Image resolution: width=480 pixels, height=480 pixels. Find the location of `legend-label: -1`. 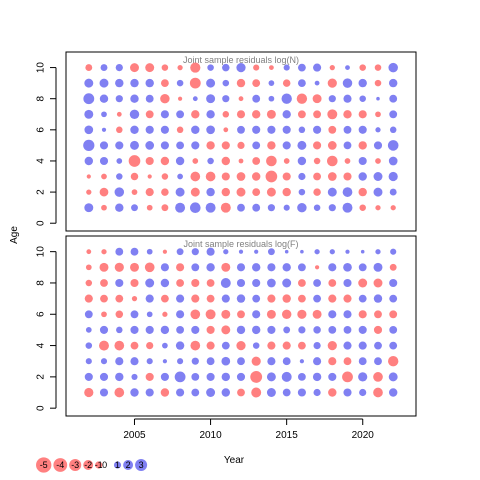

legend-label: -1 is located at coordinates (99, 465).